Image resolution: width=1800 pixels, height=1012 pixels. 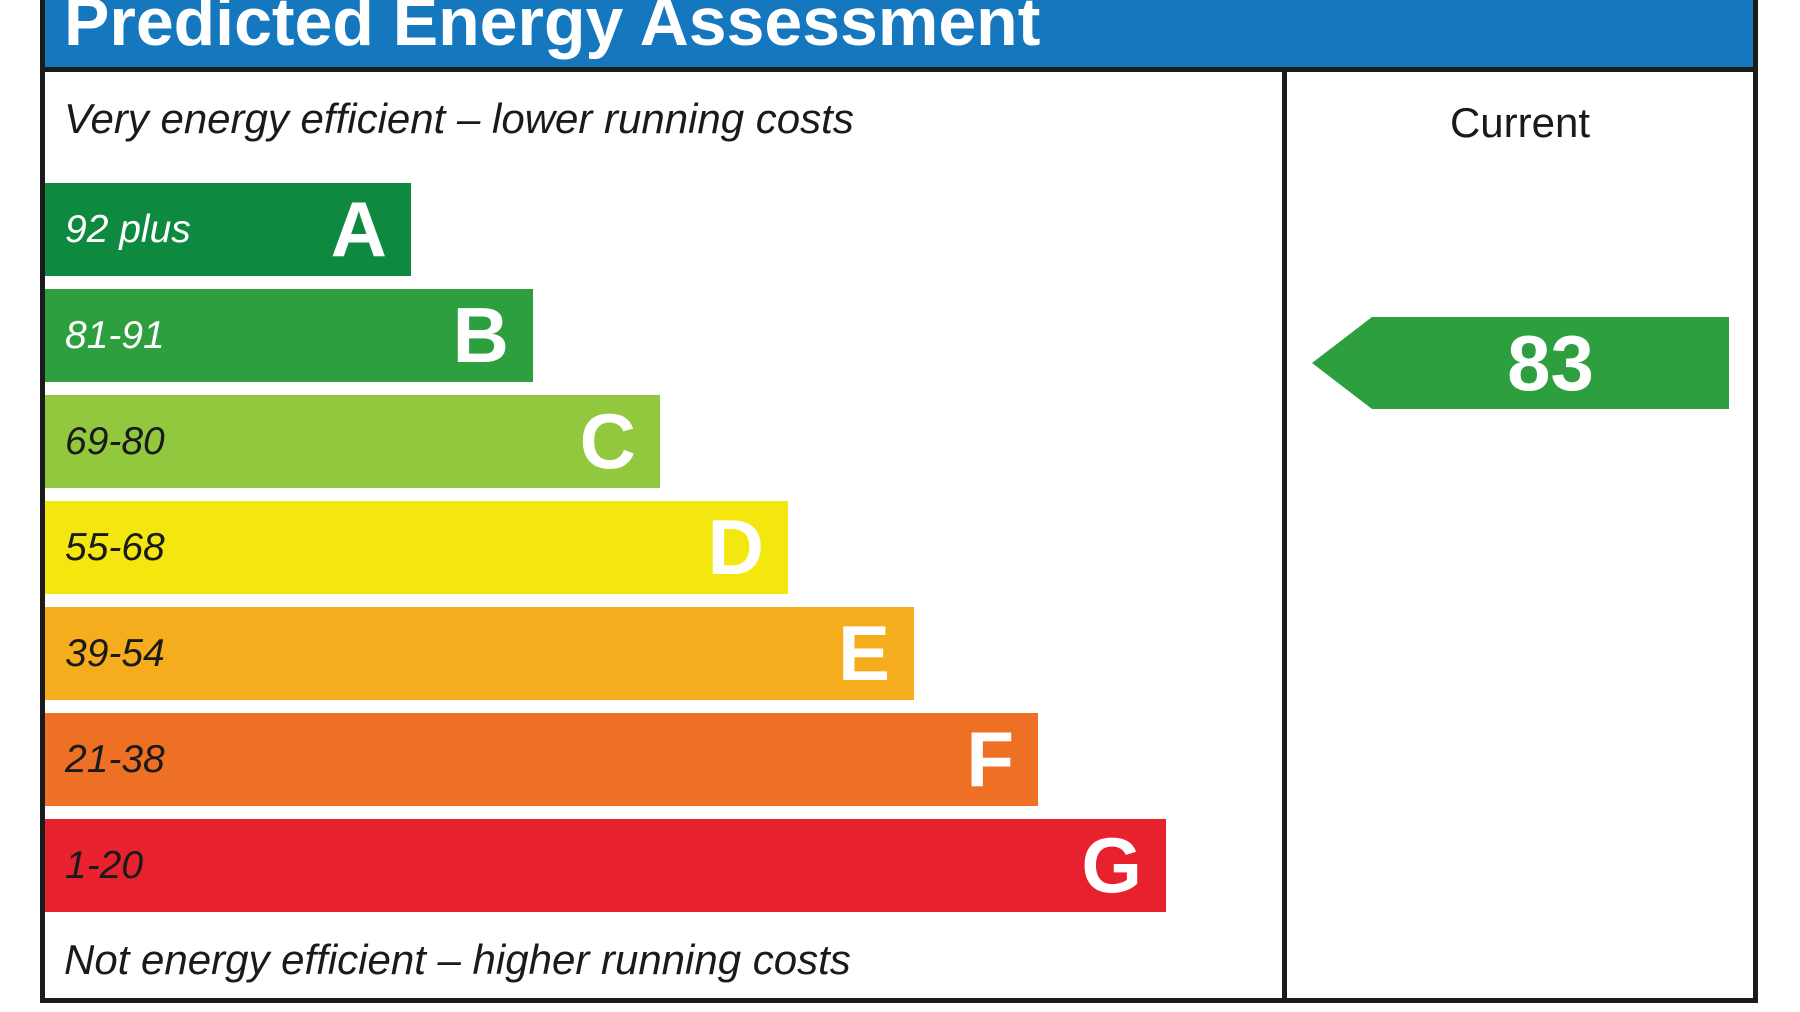 I want to click on band-letter-e: E, so click(x=863, y=653).